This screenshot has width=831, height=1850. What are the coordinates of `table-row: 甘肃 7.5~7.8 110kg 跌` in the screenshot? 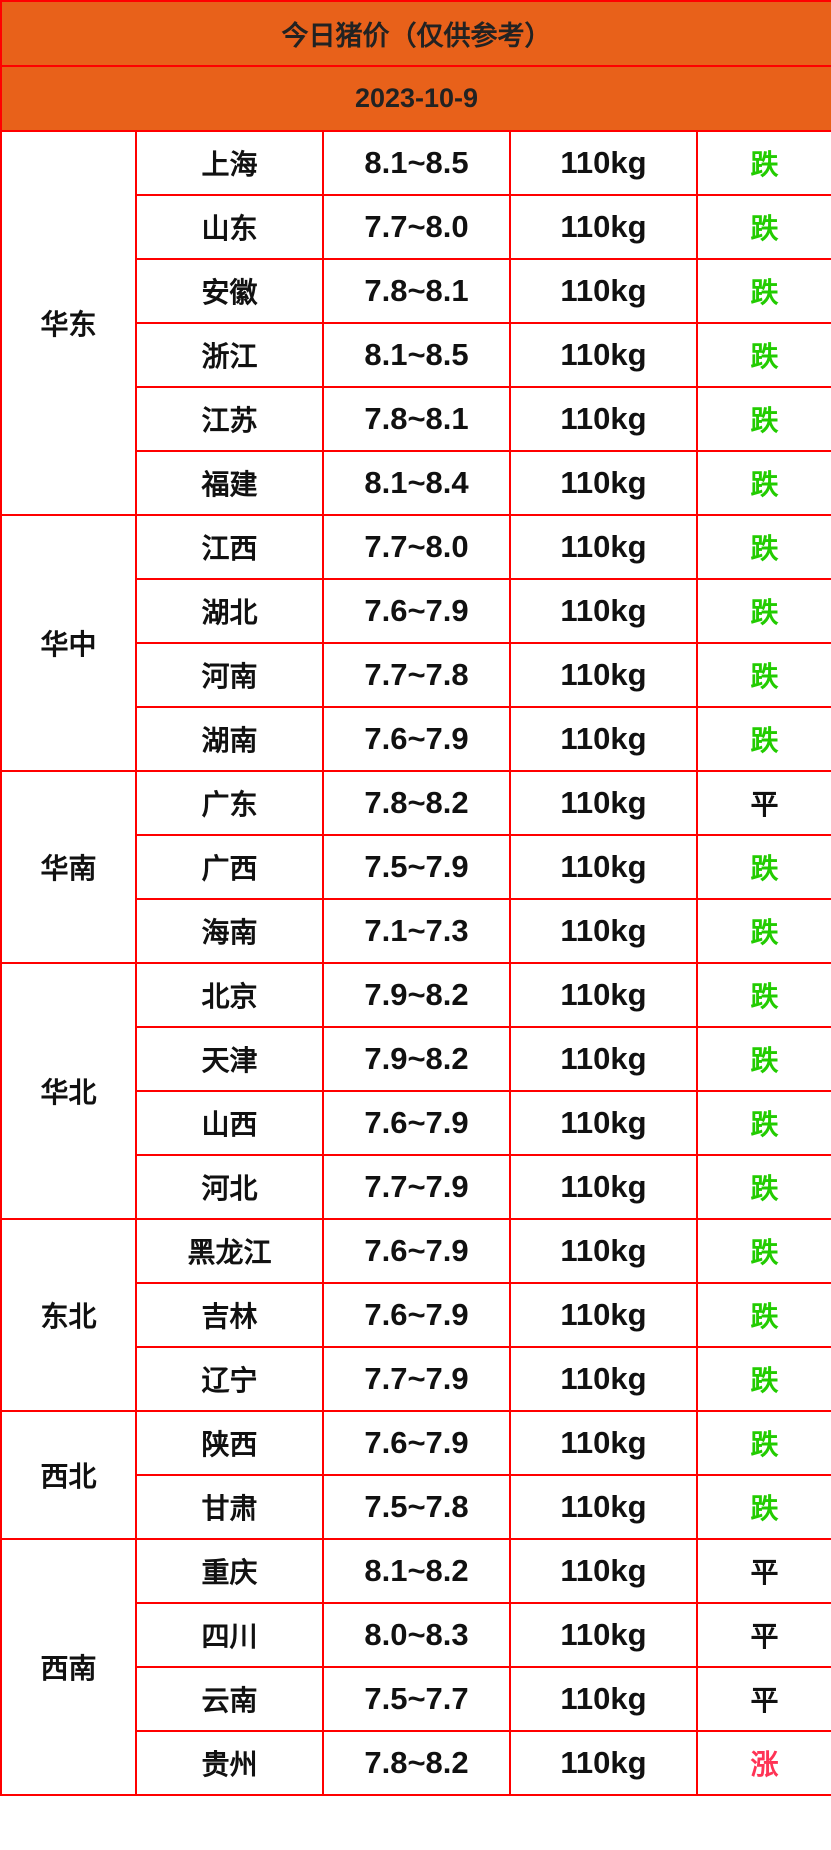 It's located at (416, 1507).